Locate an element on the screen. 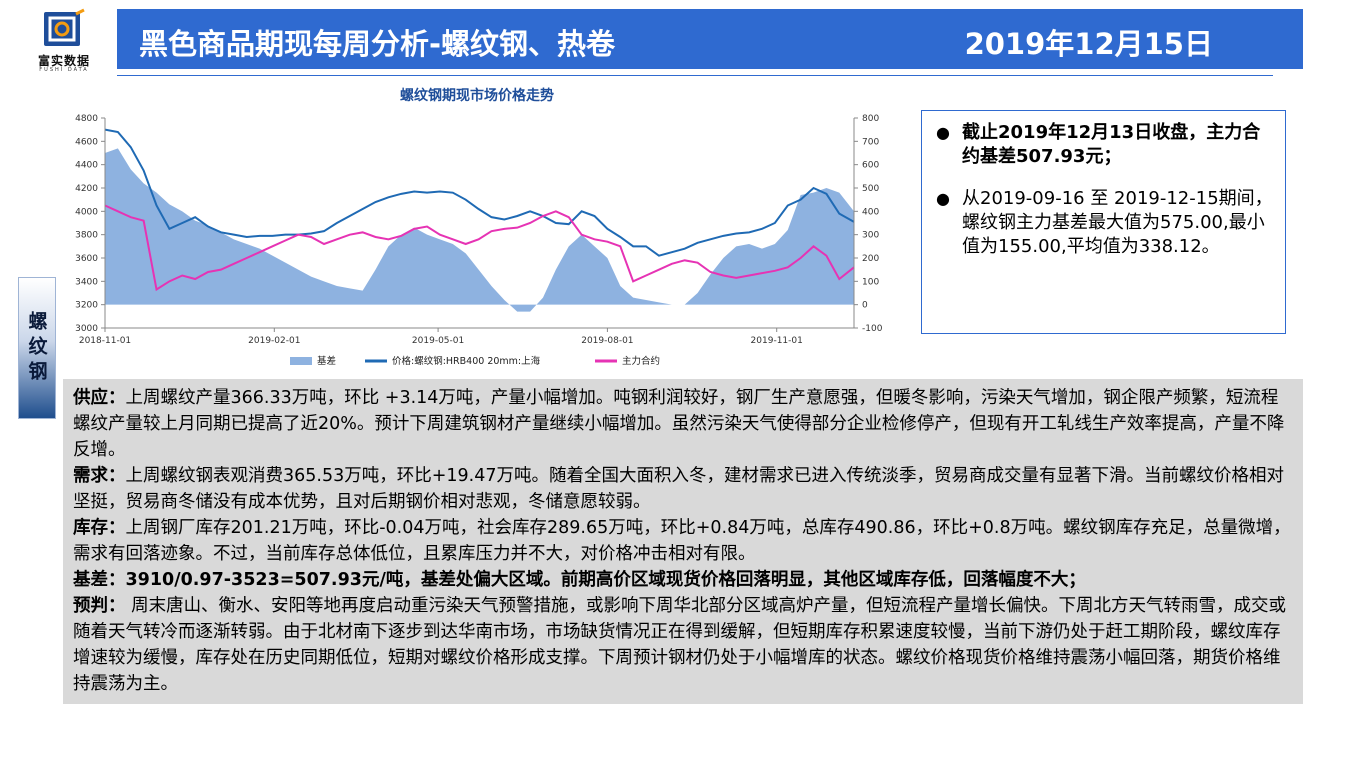 The image size is (1350, 759). basis-area is located at coordinates (479, 230).